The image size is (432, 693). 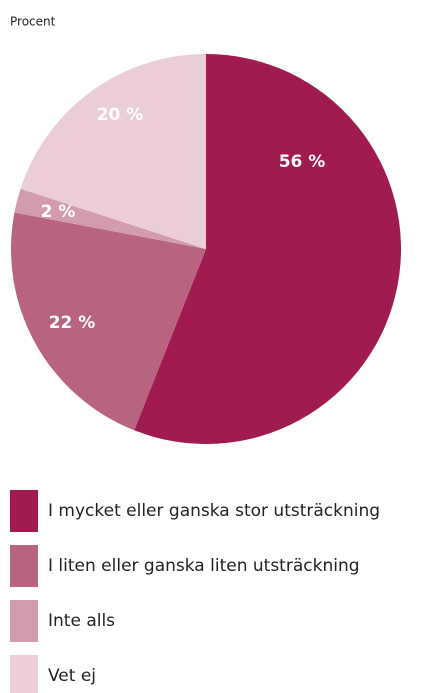 I want to click on value-label: 56 %, so click(x=302, y=162).